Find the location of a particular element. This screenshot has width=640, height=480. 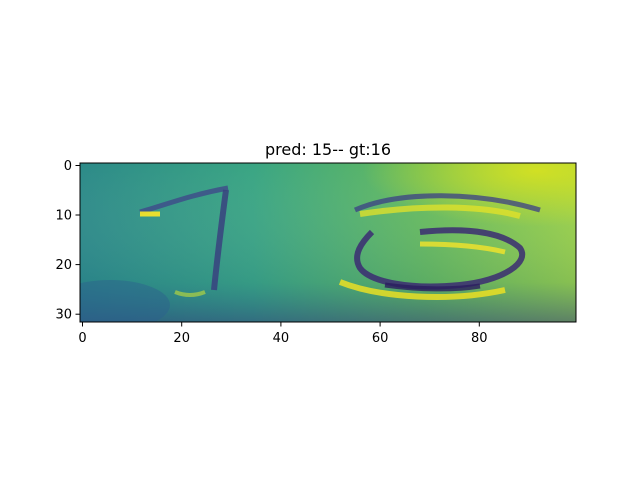

x-tick-label-60: 60 is located at coordinates (380, 338).